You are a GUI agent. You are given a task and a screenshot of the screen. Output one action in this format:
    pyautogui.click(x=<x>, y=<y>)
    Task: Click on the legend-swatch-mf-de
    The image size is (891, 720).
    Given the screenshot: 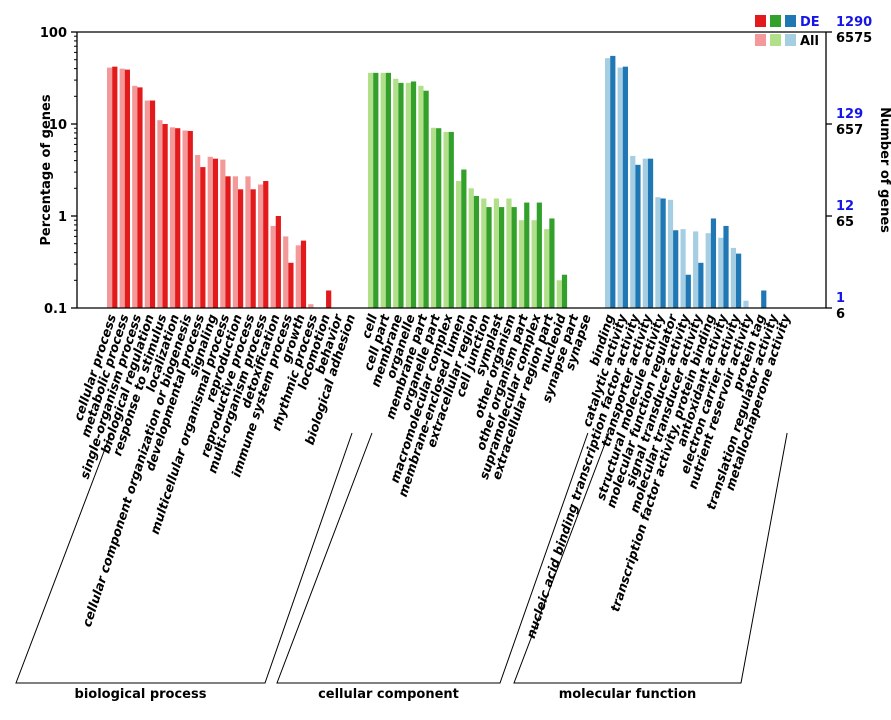 What is the action you would take?
    pyautogui.click(x=790, y=21)
    